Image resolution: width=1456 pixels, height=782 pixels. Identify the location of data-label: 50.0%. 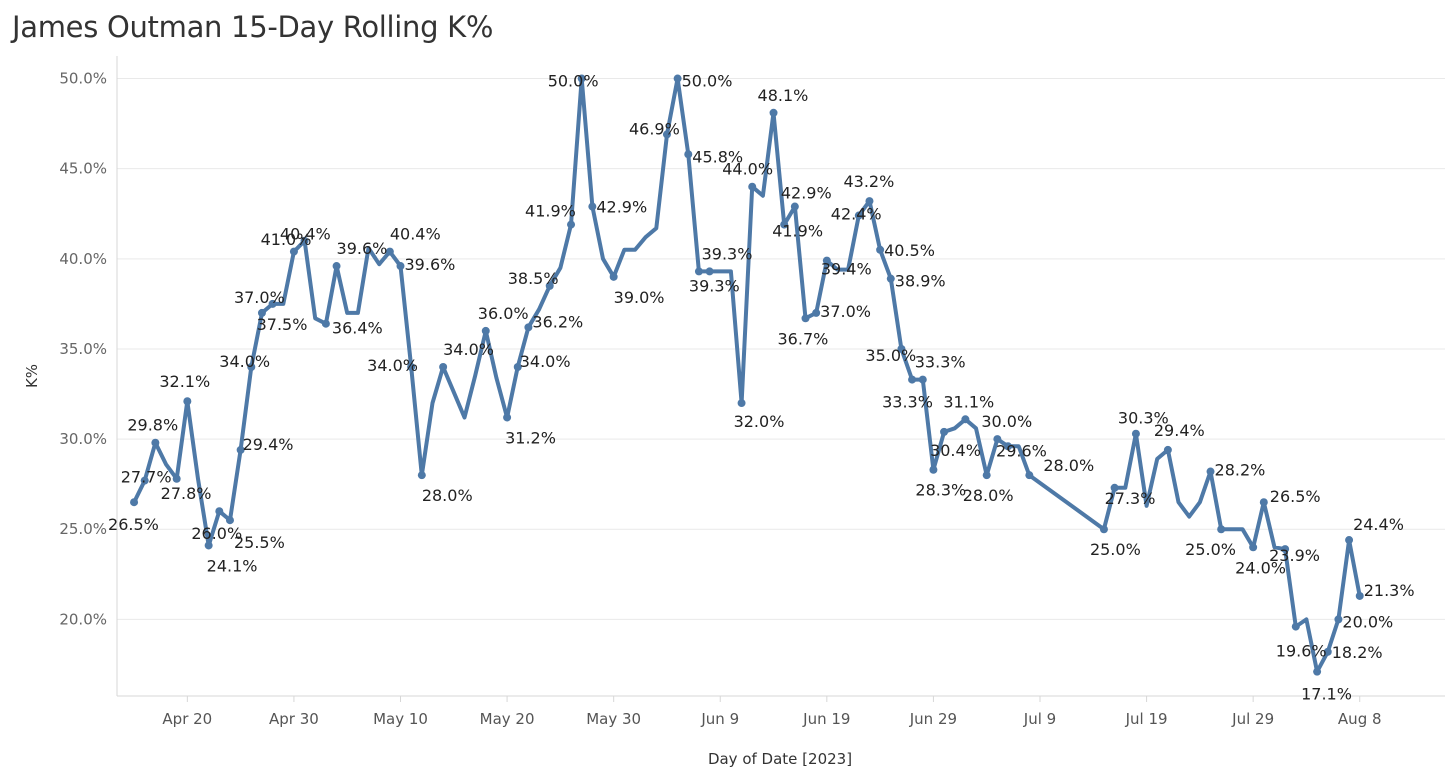
(707, 81).